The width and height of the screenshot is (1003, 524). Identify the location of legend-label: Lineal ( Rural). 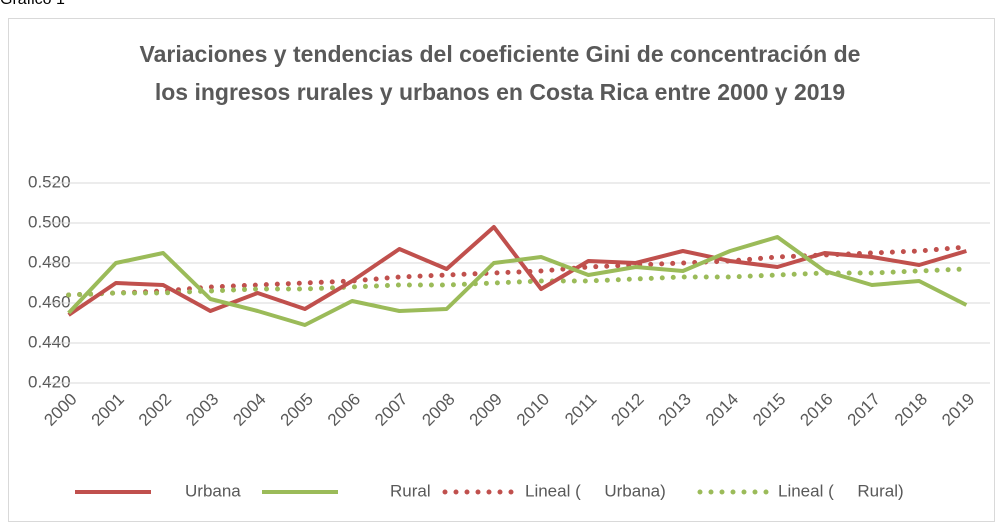
(841, 490).